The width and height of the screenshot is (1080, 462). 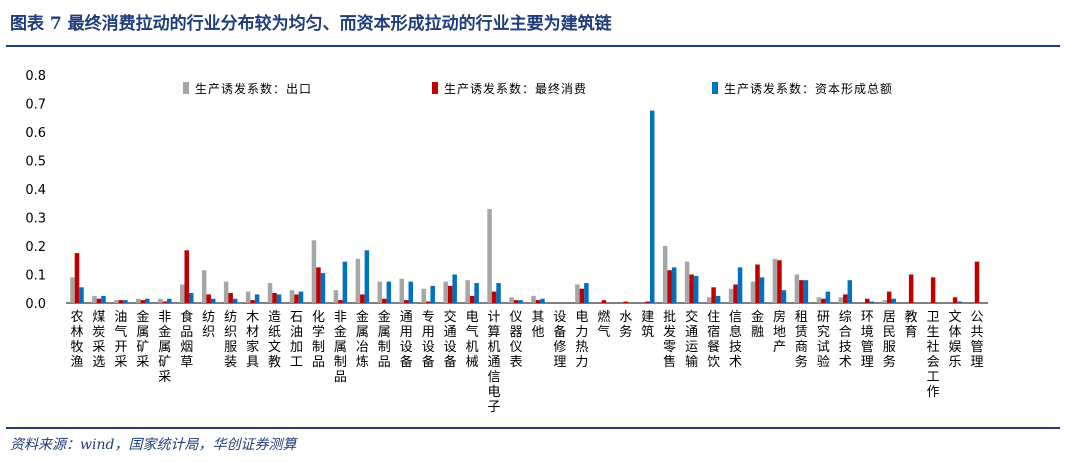 I want to click on x-tick-label: 批发零售, so click(x=669, y=340).